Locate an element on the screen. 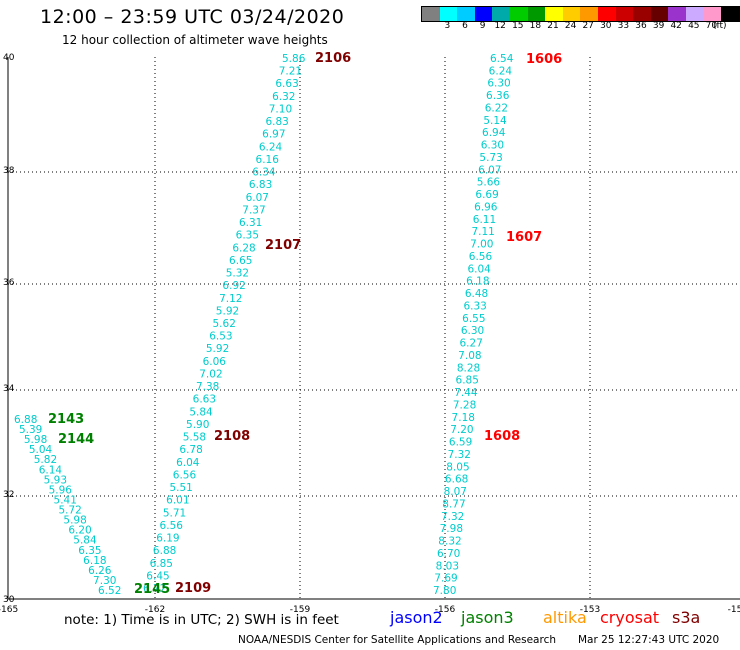  legend-tick-label: 27 is located at coordinates (588, 26).